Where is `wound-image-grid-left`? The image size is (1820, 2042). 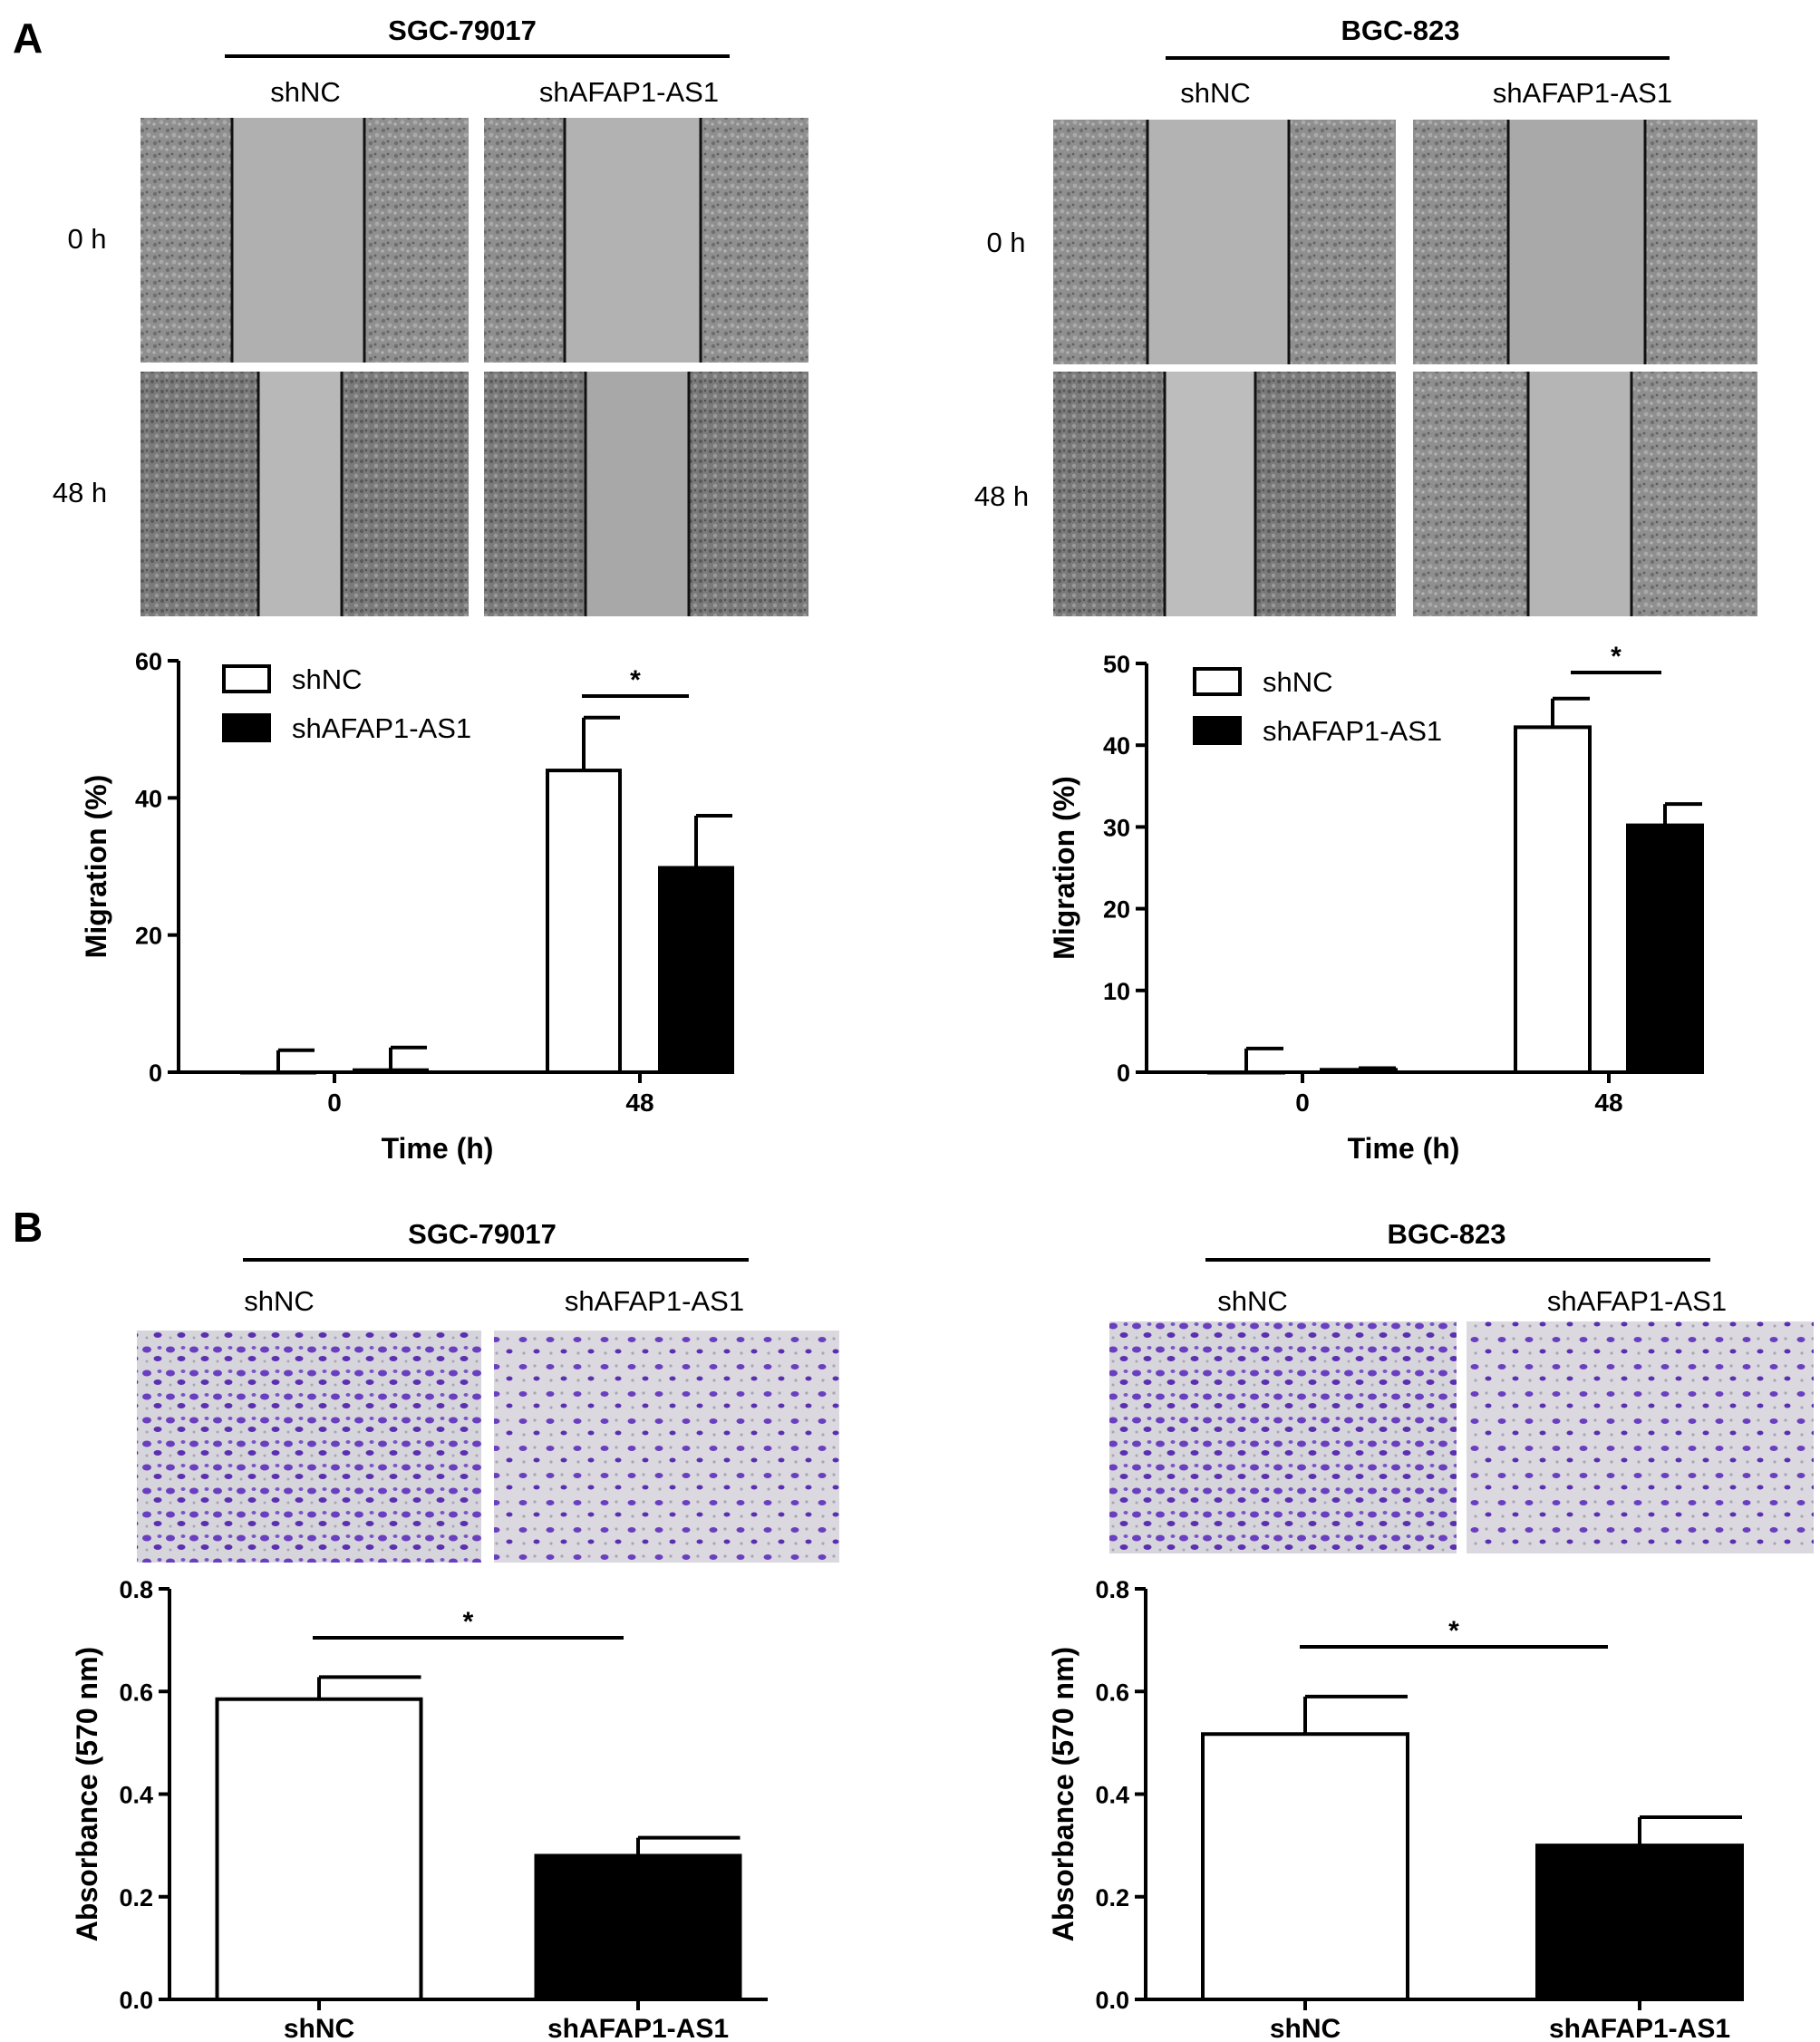 wound-image-grid-left is located at coordinates (474, 367).